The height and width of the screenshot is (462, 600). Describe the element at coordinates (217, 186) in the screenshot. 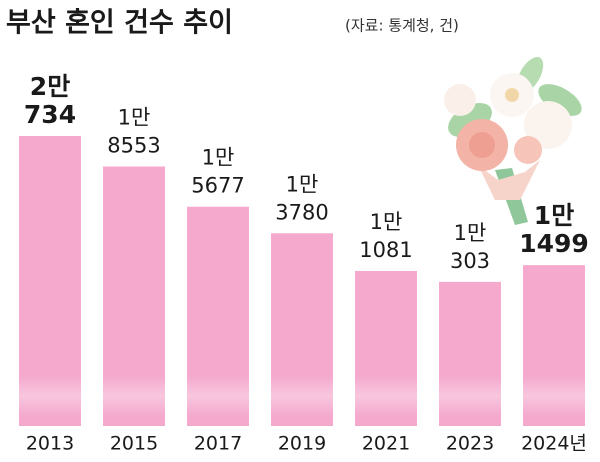

I see `value-label: 5677` at that location.